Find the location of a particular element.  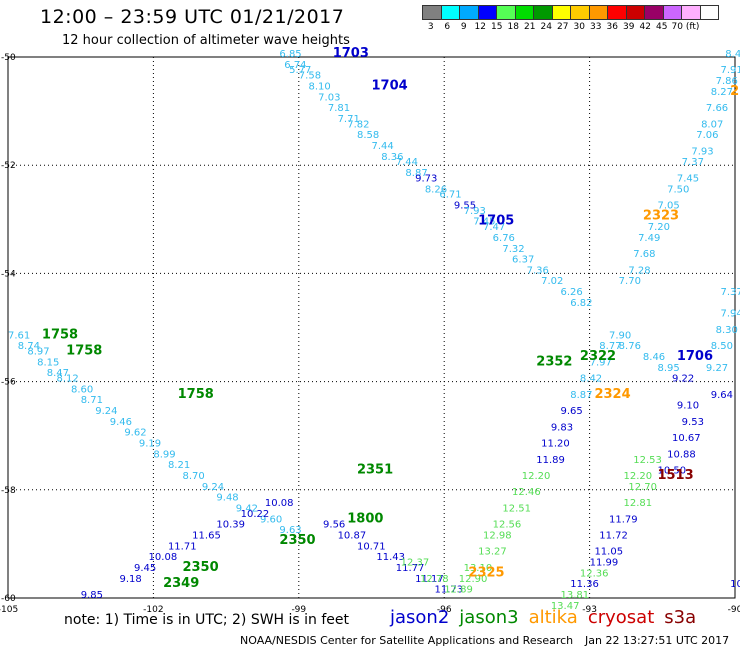

wave-height-value: 7.68 is located at coordinates (644, 254).